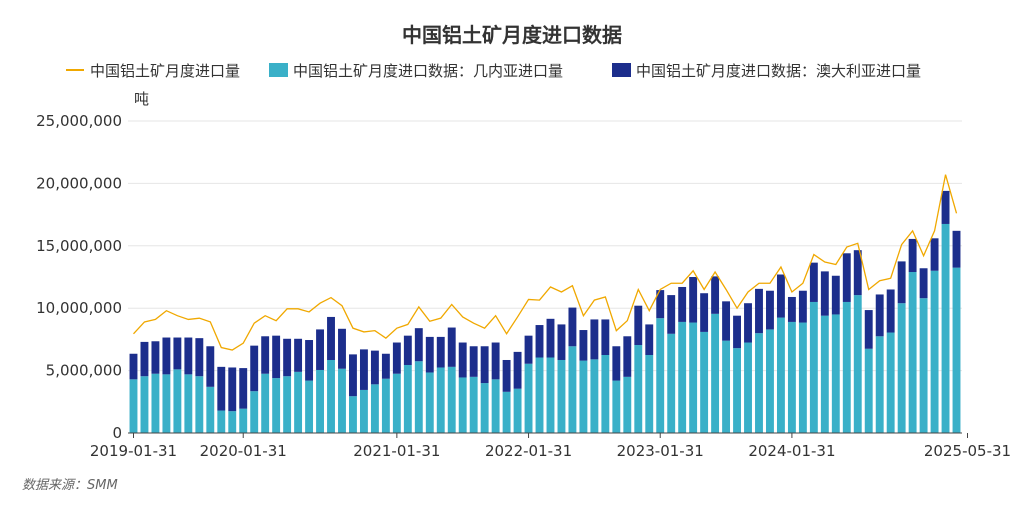 The image size is (1024, 509). I want to click on x-tick-label: 2023-01-31, so click(660, 451).